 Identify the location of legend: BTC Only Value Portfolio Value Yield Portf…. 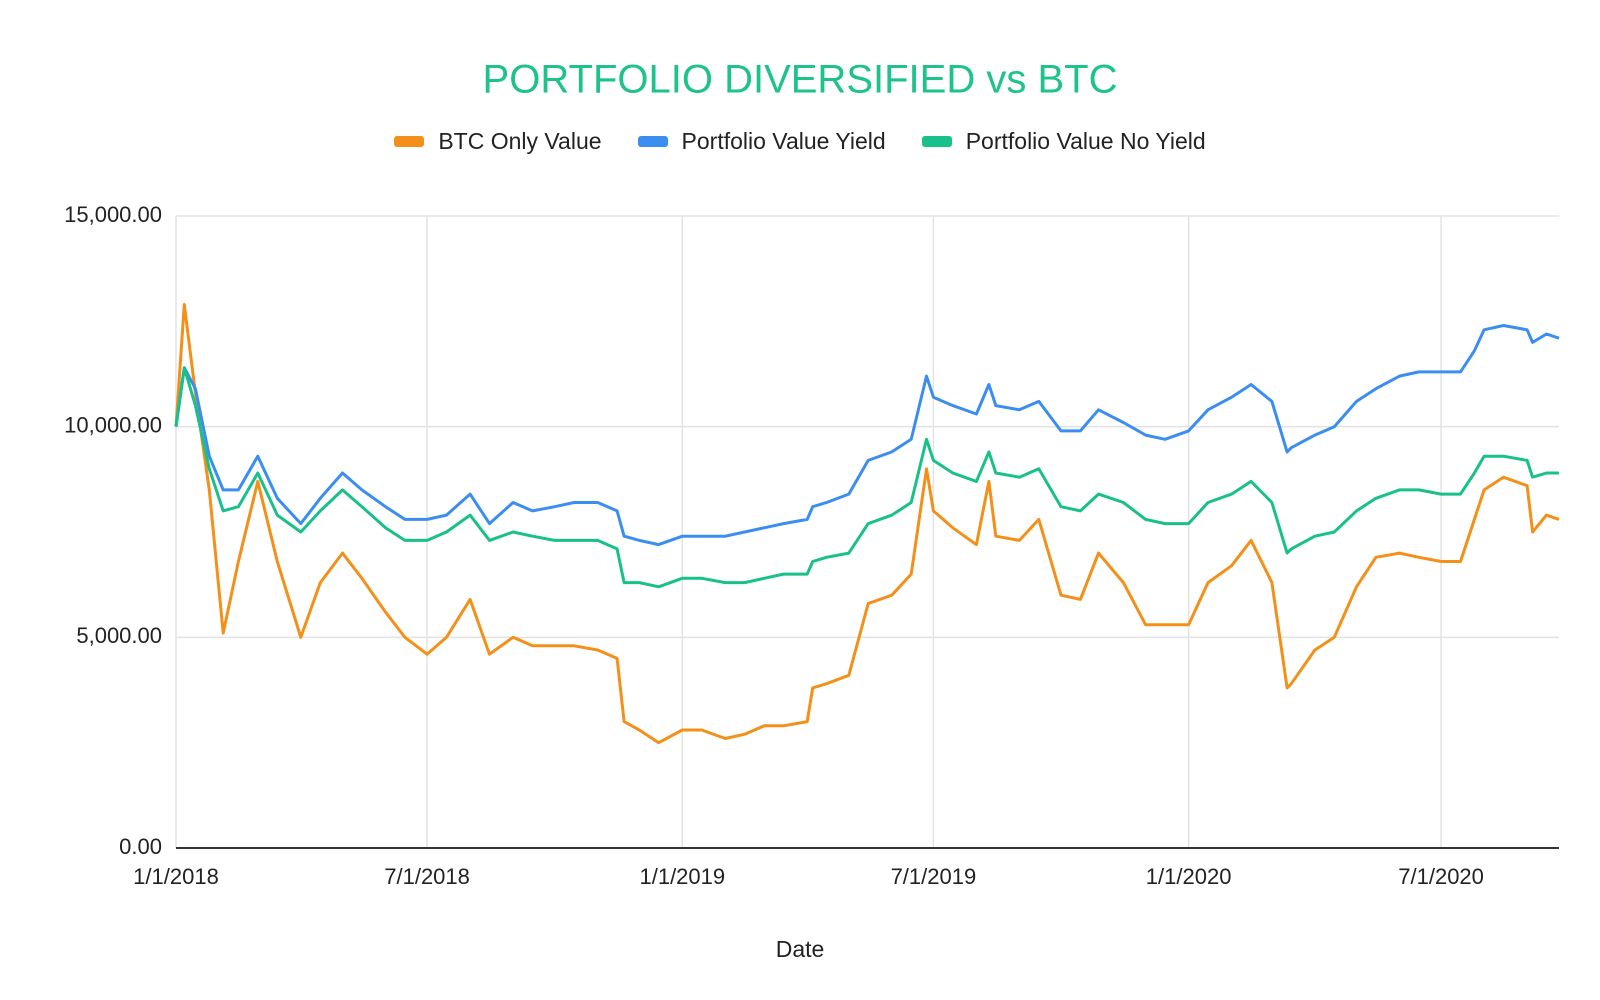
(800, 141).